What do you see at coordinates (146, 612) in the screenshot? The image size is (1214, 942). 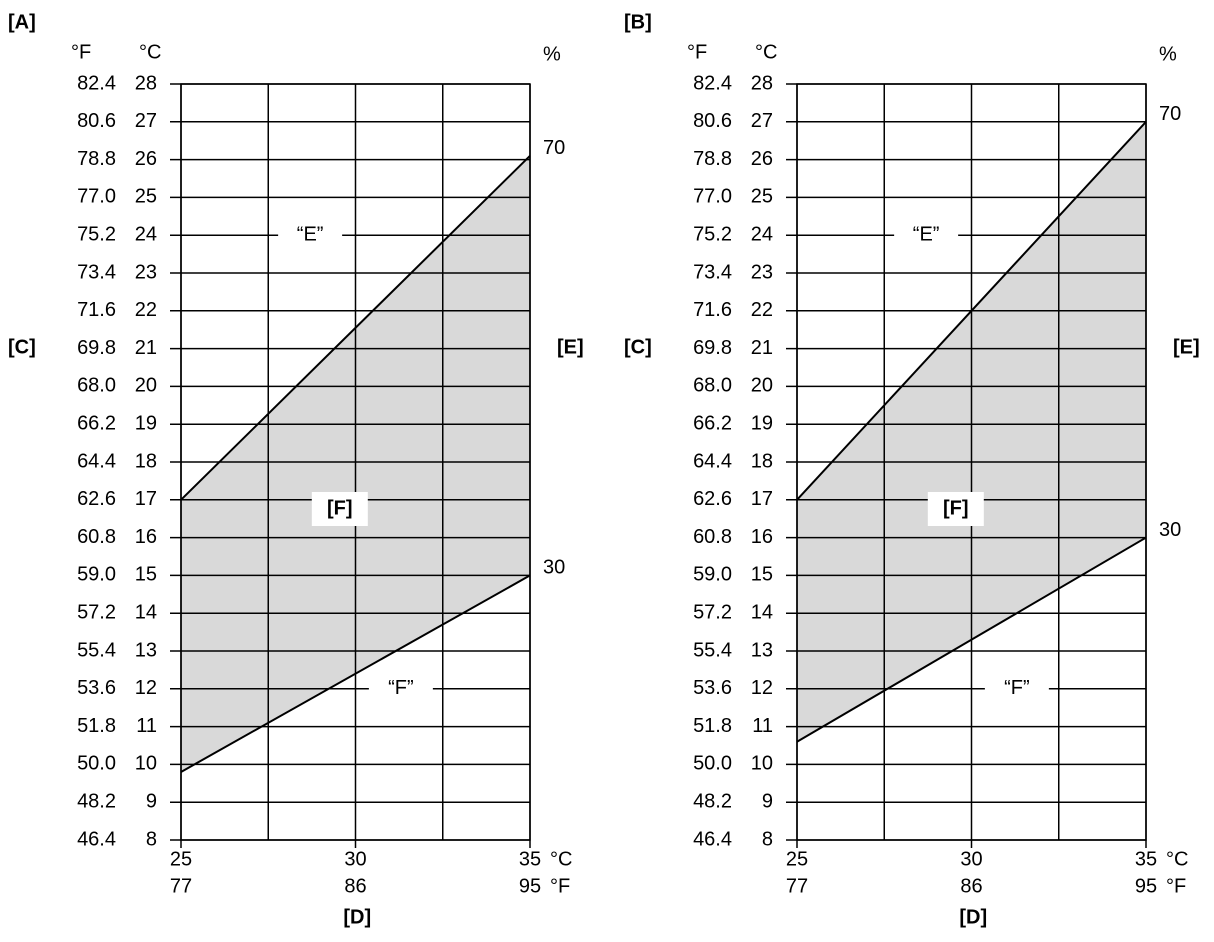 I see `y-tick-label: 14` at bounding box center [146, 612].